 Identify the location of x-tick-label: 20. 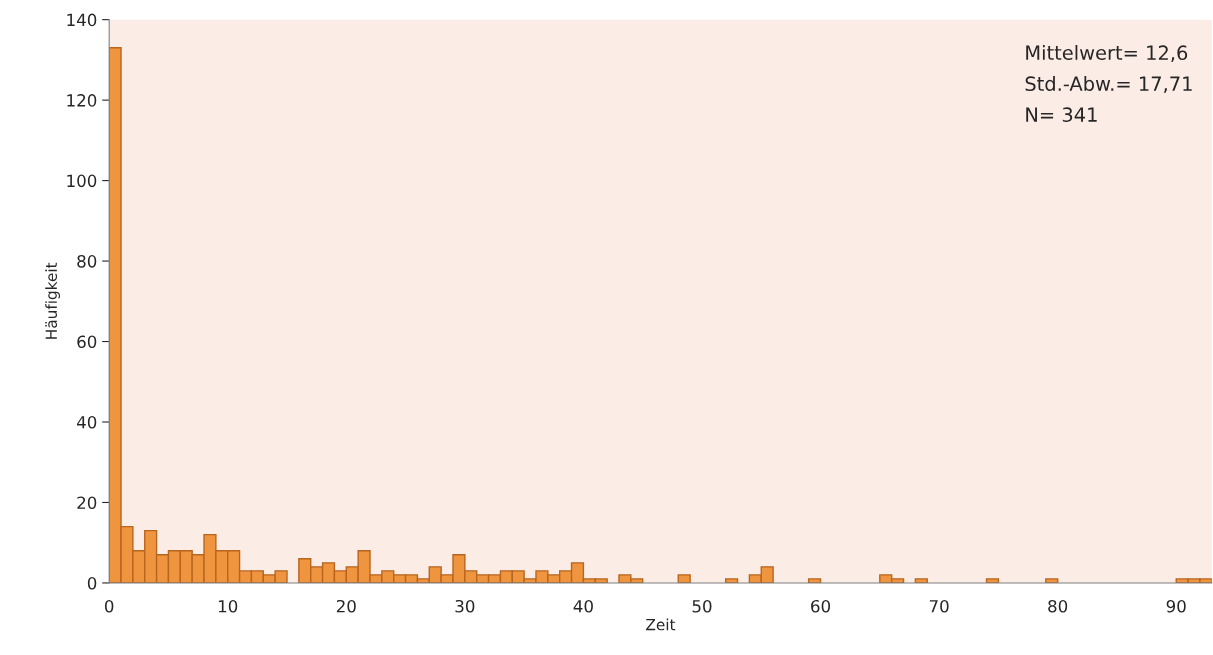
(346, 606).